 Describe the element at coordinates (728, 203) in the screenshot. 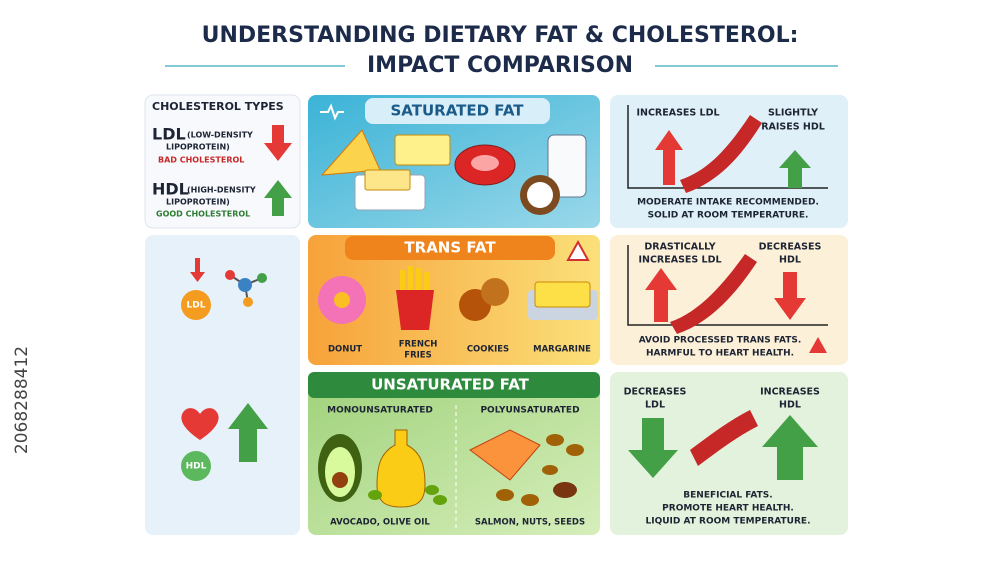

I see `note: MODERATE INTAKE RECOMMENDED.` at that location.